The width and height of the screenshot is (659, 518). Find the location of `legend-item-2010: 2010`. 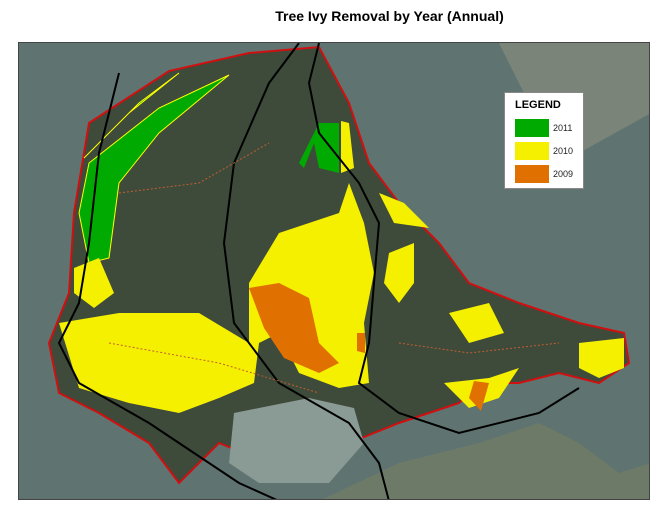

legend-item-2010: 2010 is located at coordinates (549, 150).